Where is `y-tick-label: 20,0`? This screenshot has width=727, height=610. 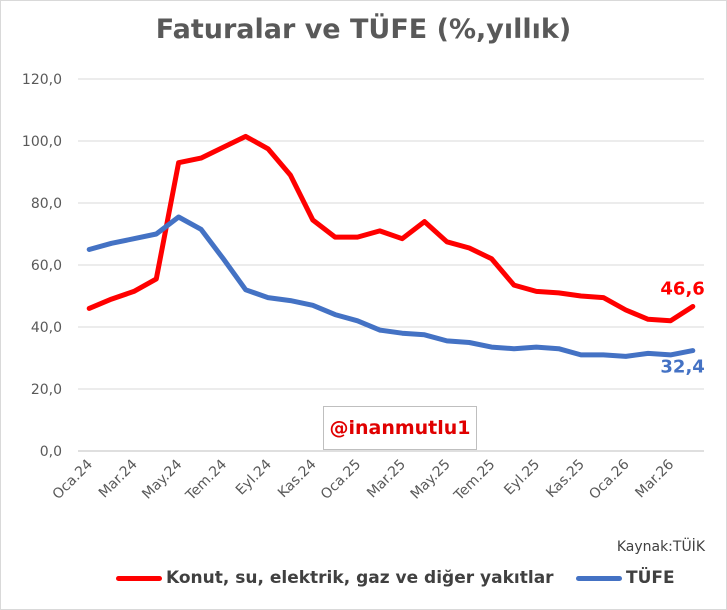
y-tick-label: 20,0 is located at coordinates (46, 390).